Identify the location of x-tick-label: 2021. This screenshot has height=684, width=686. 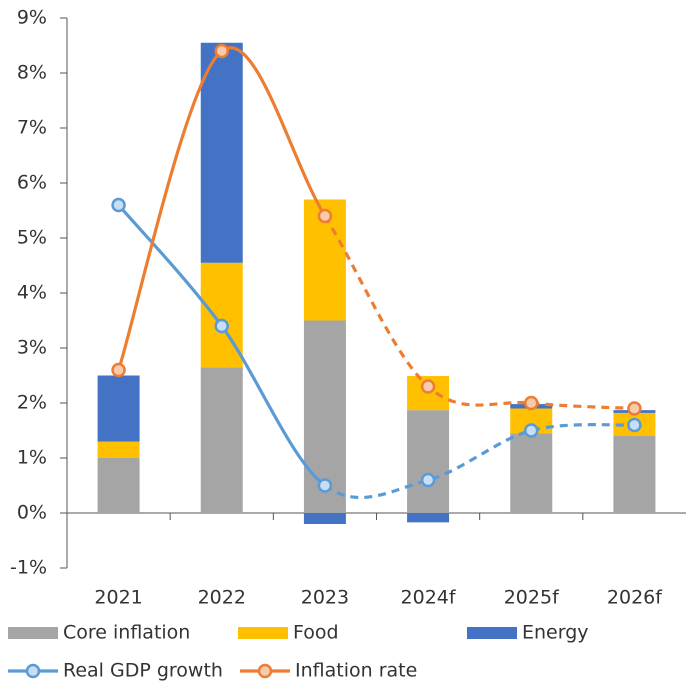
(118, 598).